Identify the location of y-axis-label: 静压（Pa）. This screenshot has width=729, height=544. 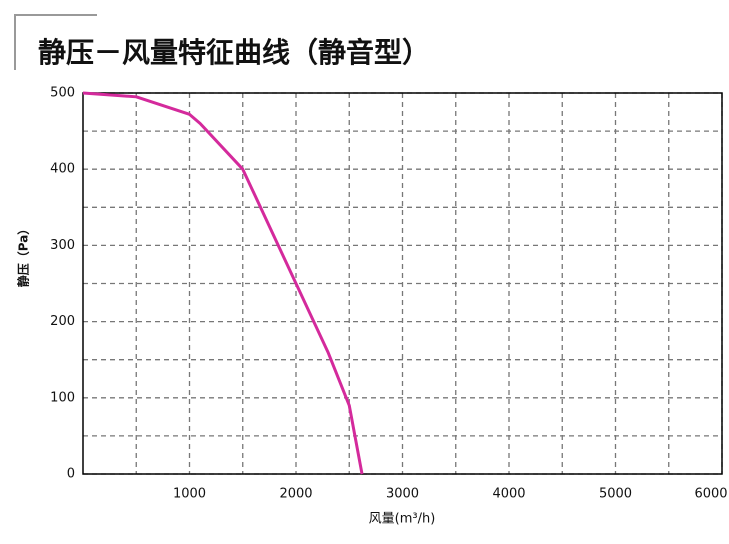
(23, 255).